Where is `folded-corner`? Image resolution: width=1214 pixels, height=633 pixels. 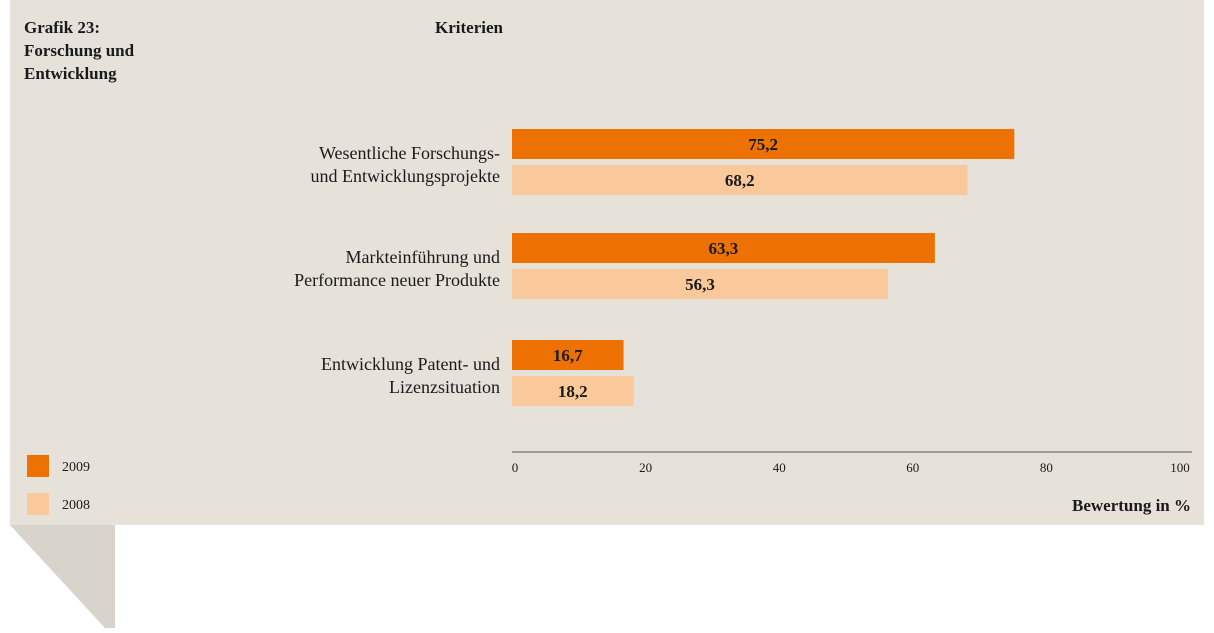 folded-corner is located at coordinates (62, 576).